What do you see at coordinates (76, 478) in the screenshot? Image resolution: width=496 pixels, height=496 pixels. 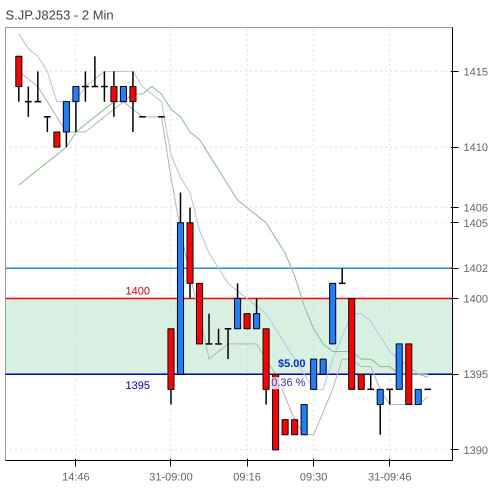 I see `x-tick-label: 14:46` at bounding box center [76, 478].